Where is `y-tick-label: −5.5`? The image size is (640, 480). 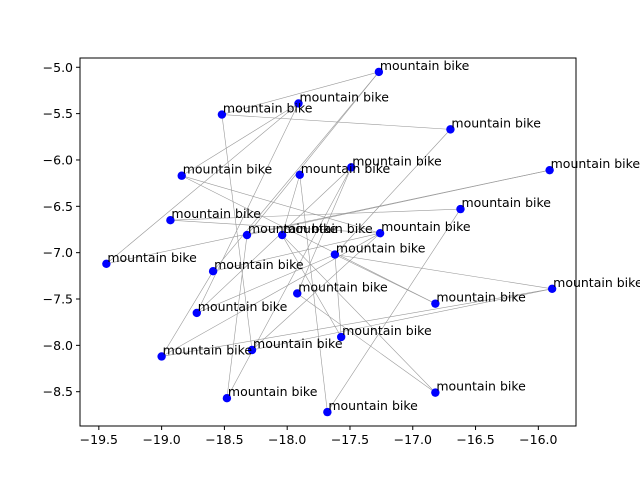
y-tick-label: −5.5 is located at coordinates (58, 113).